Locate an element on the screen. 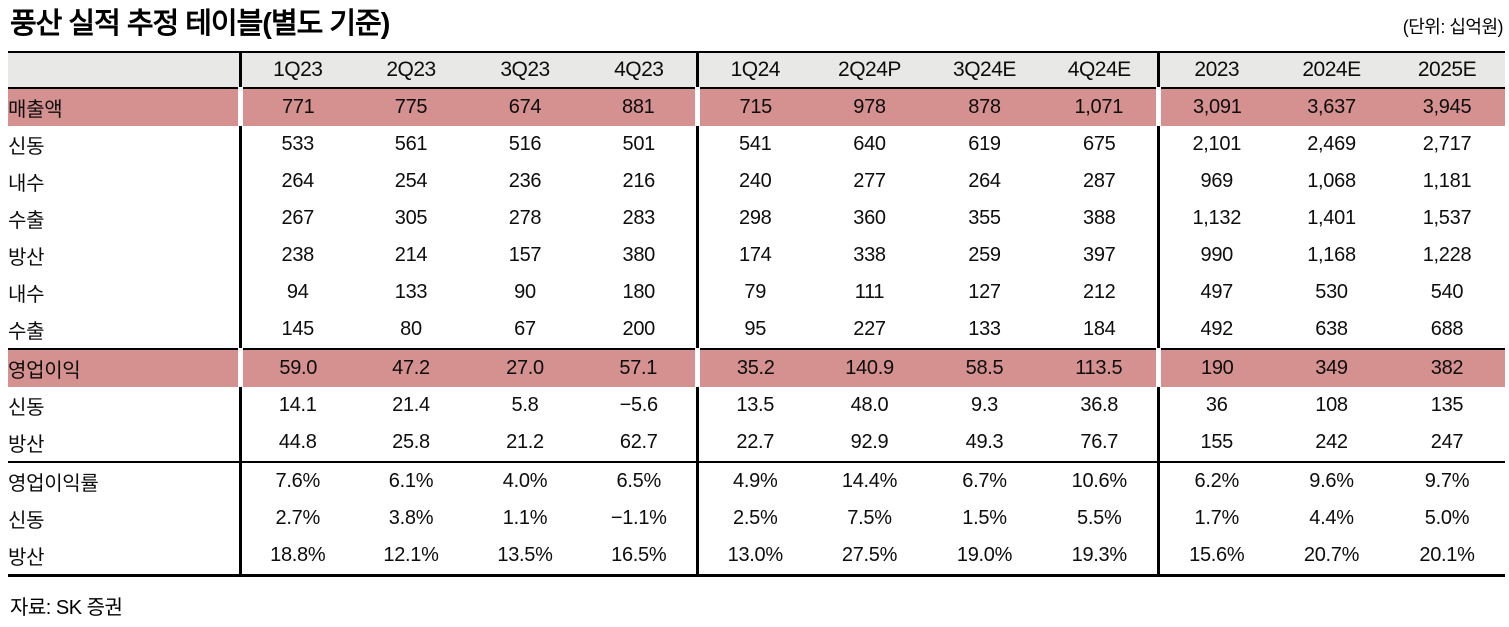 The image size is (1509, 627). cell: 355 is located at coordinates (984, 219).